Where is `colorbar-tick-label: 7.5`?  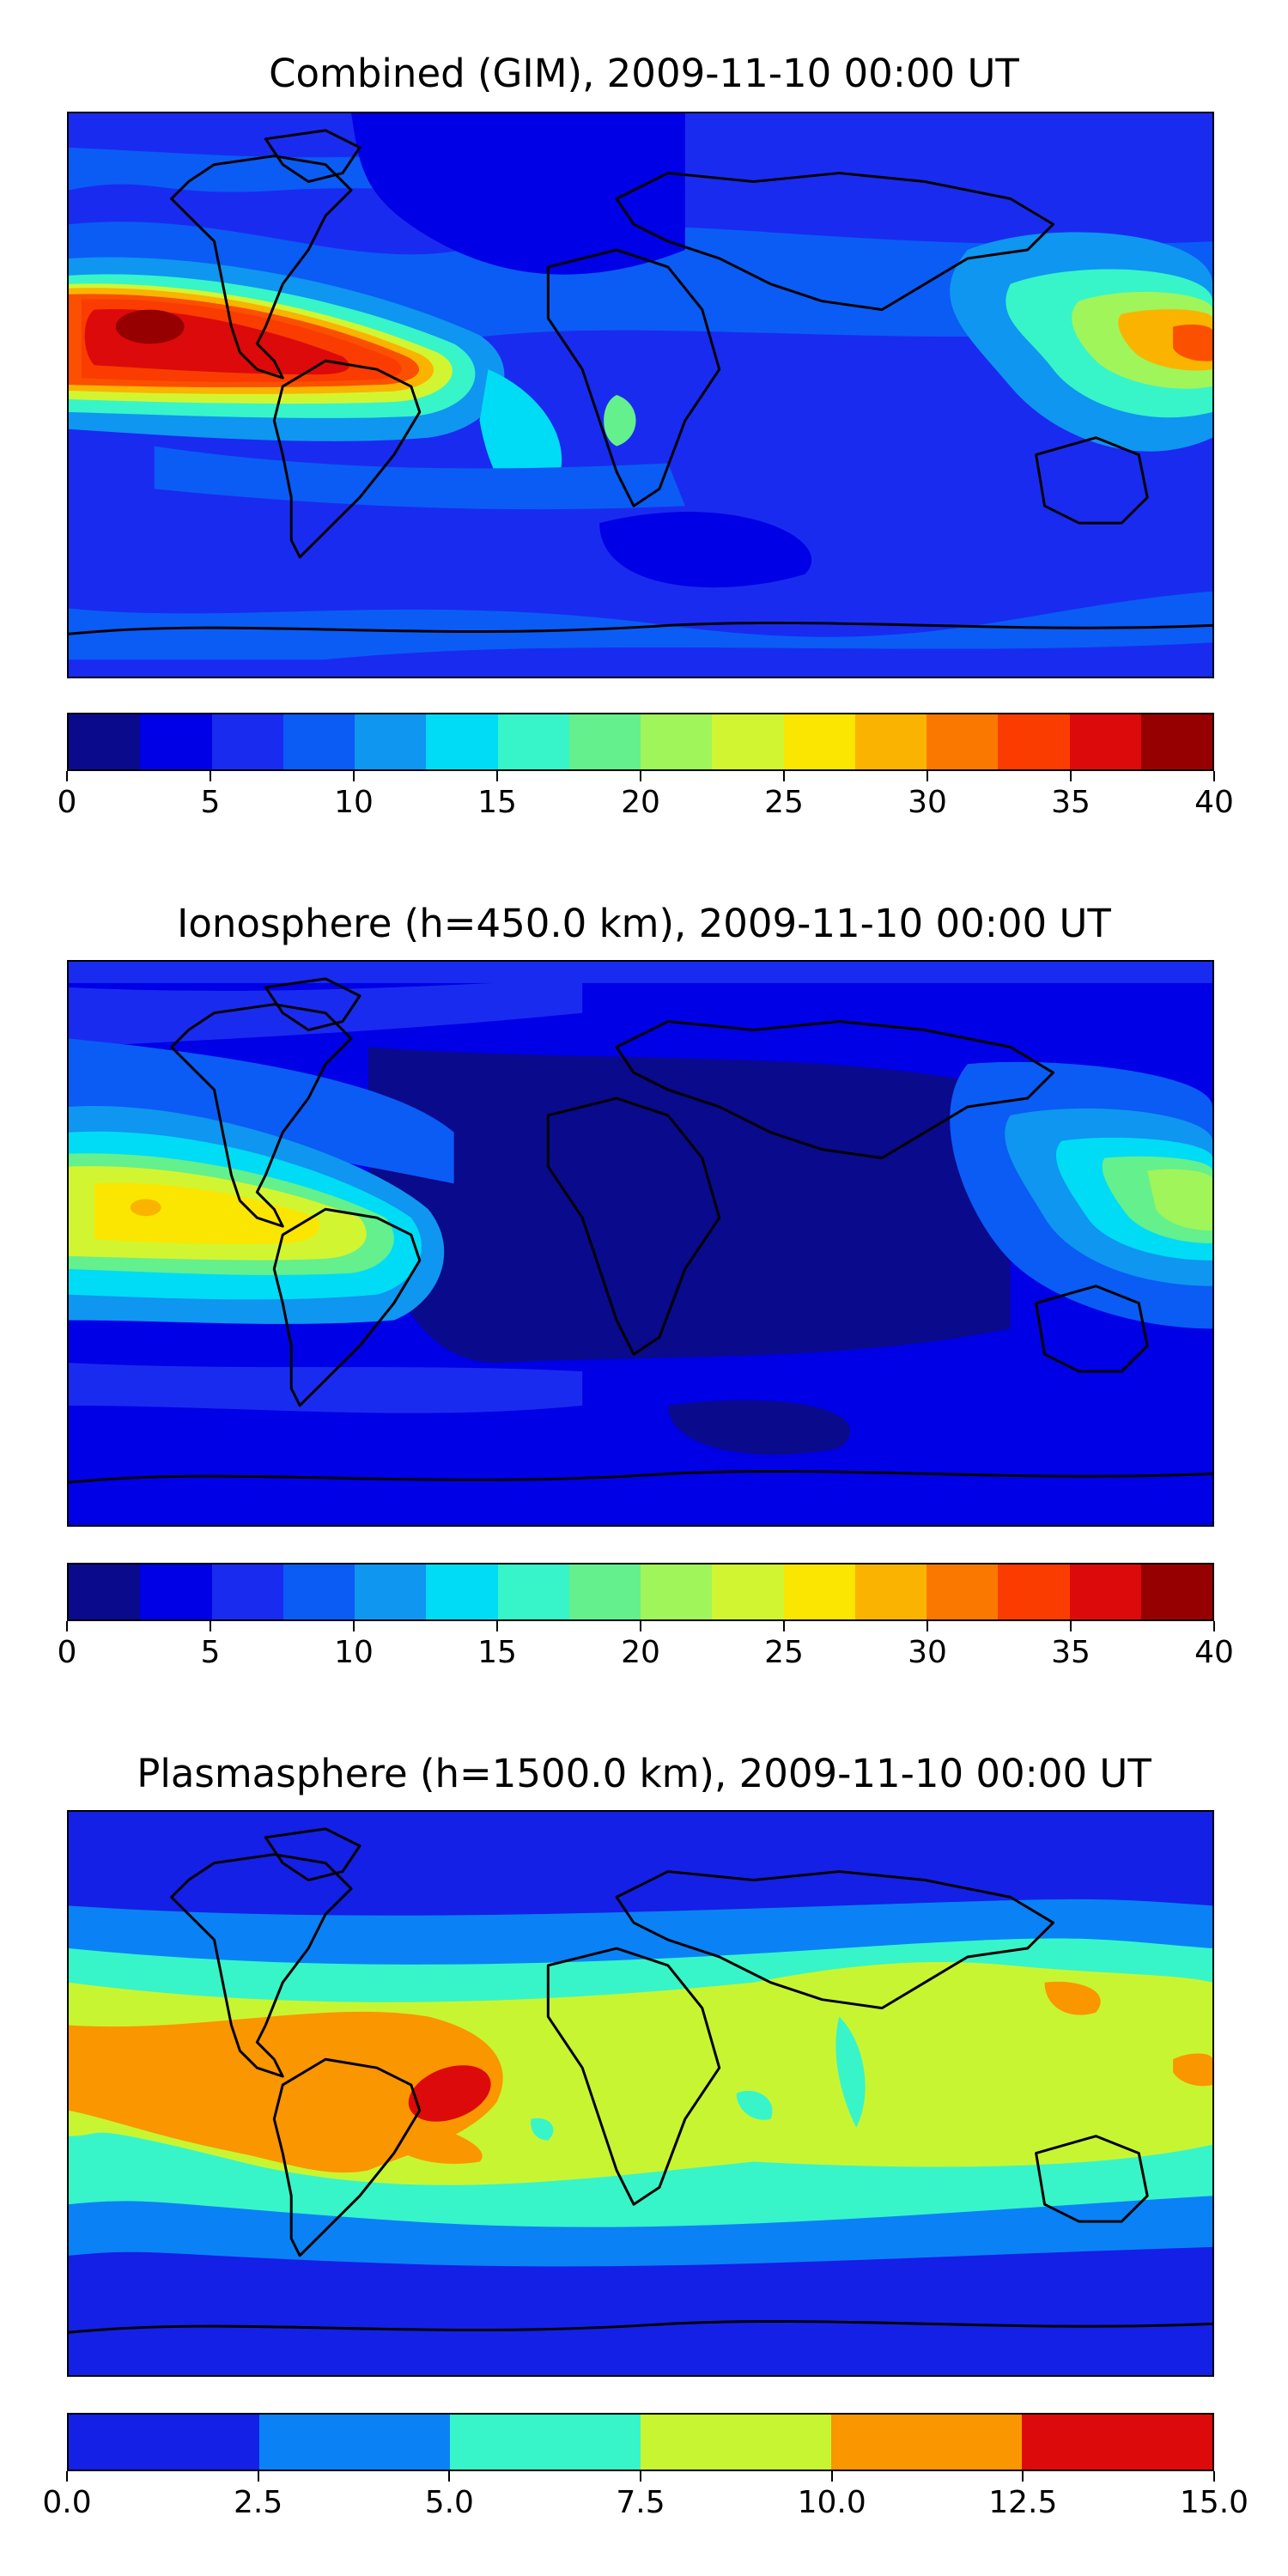
colorbar-tick-label: 7.5 is located at coordinates (640, 2502).